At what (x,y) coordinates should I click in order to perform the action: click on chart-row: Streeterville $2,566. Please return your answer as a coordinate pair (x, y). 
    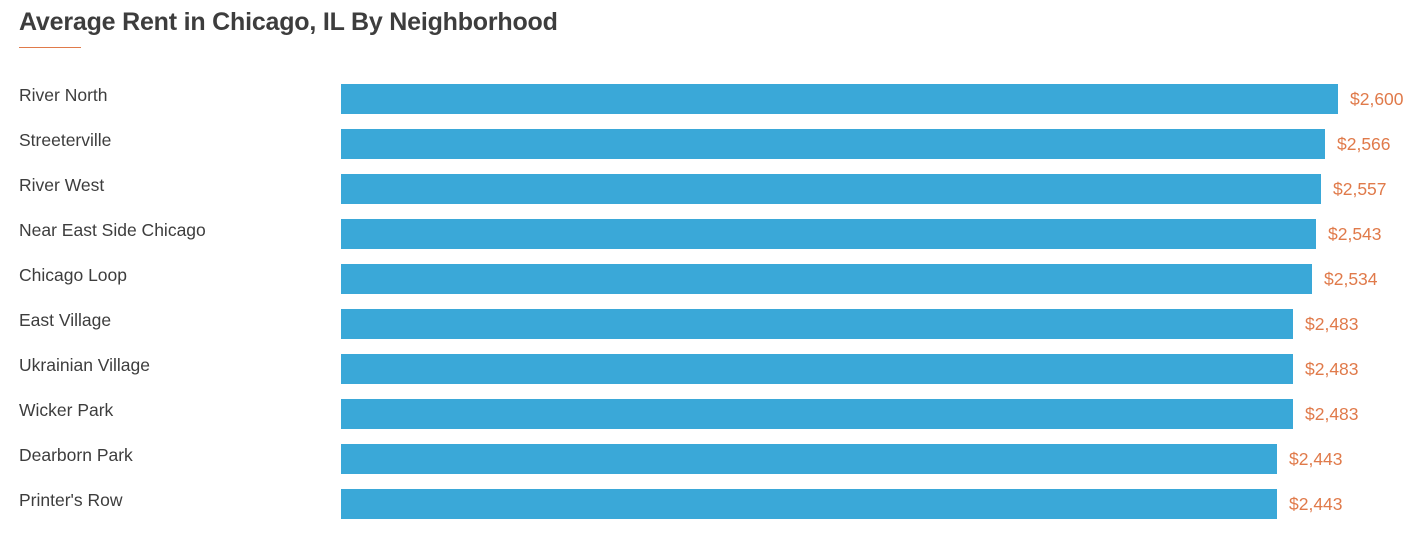
    Looking at the image, I should click on (710, 151).